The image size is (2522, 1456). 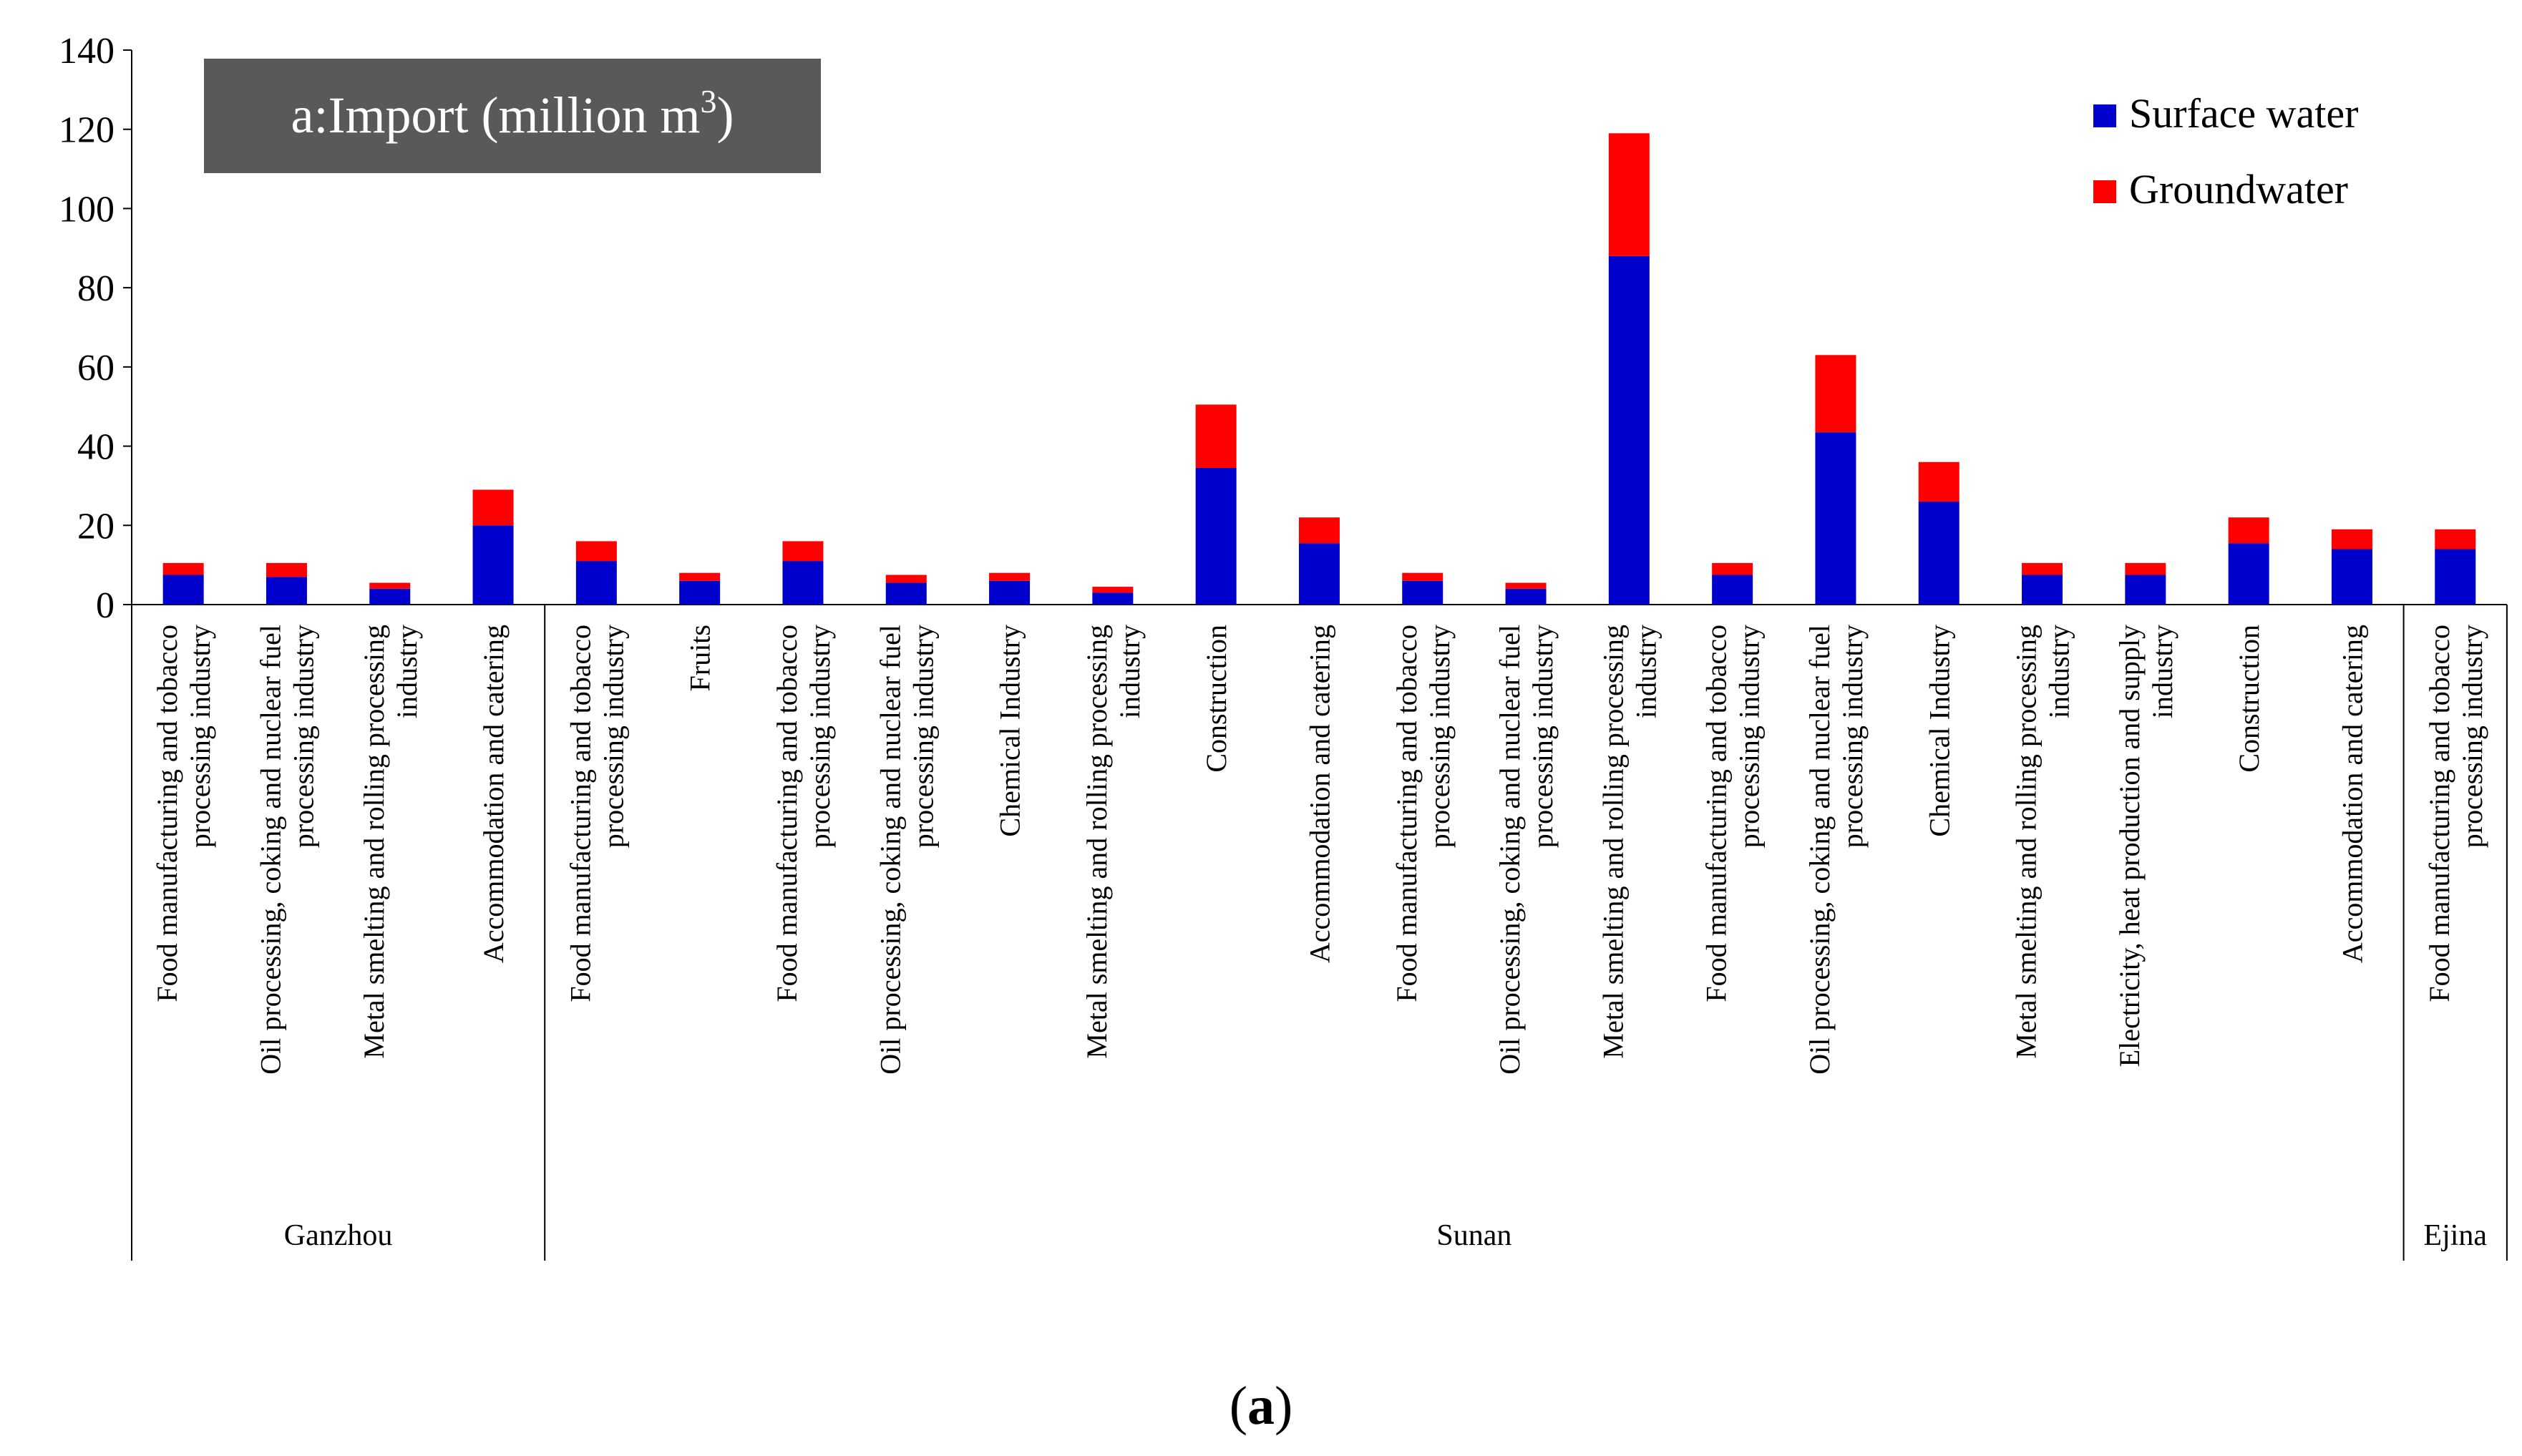 I want to click on y-tick-label: 40, so click(x=96, y=447).